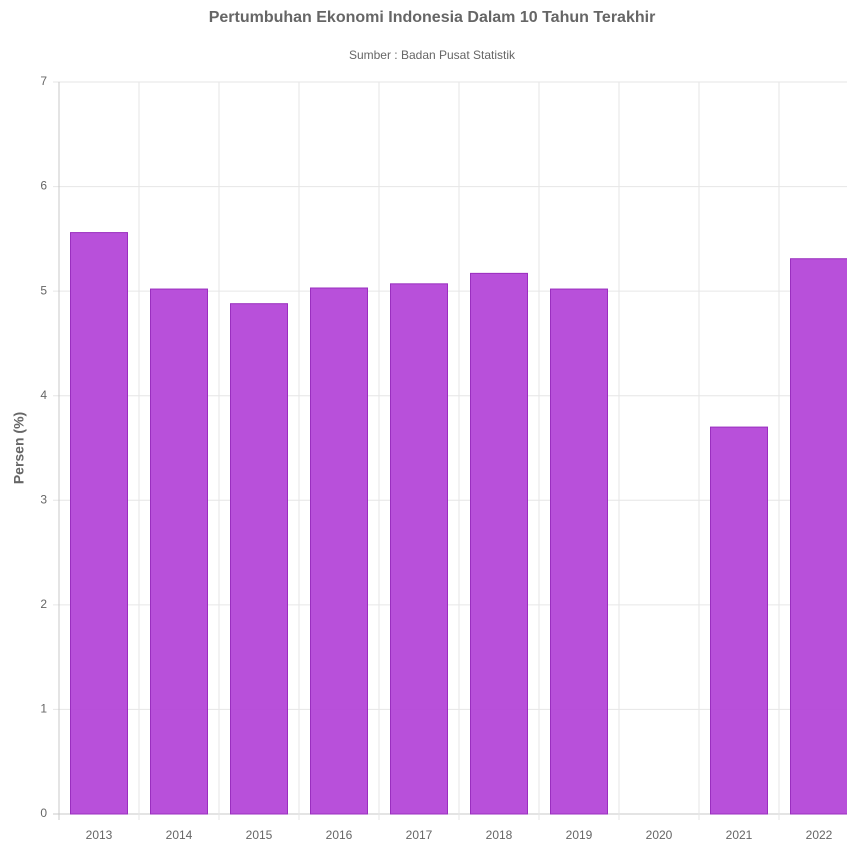 This screenshot has width=847, height=845. Describe the element at coordinates (179, 835) in the screenshot. I see `x-tick-label: 2014` at that location.